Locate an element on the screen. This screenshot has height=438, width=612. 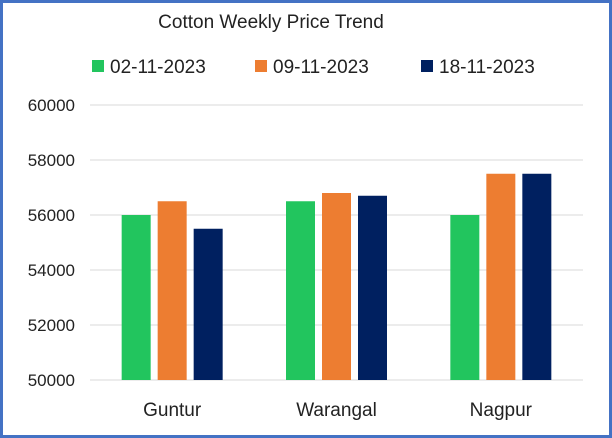
y-tick-label: 52000 is located at coordinates (51, 325).